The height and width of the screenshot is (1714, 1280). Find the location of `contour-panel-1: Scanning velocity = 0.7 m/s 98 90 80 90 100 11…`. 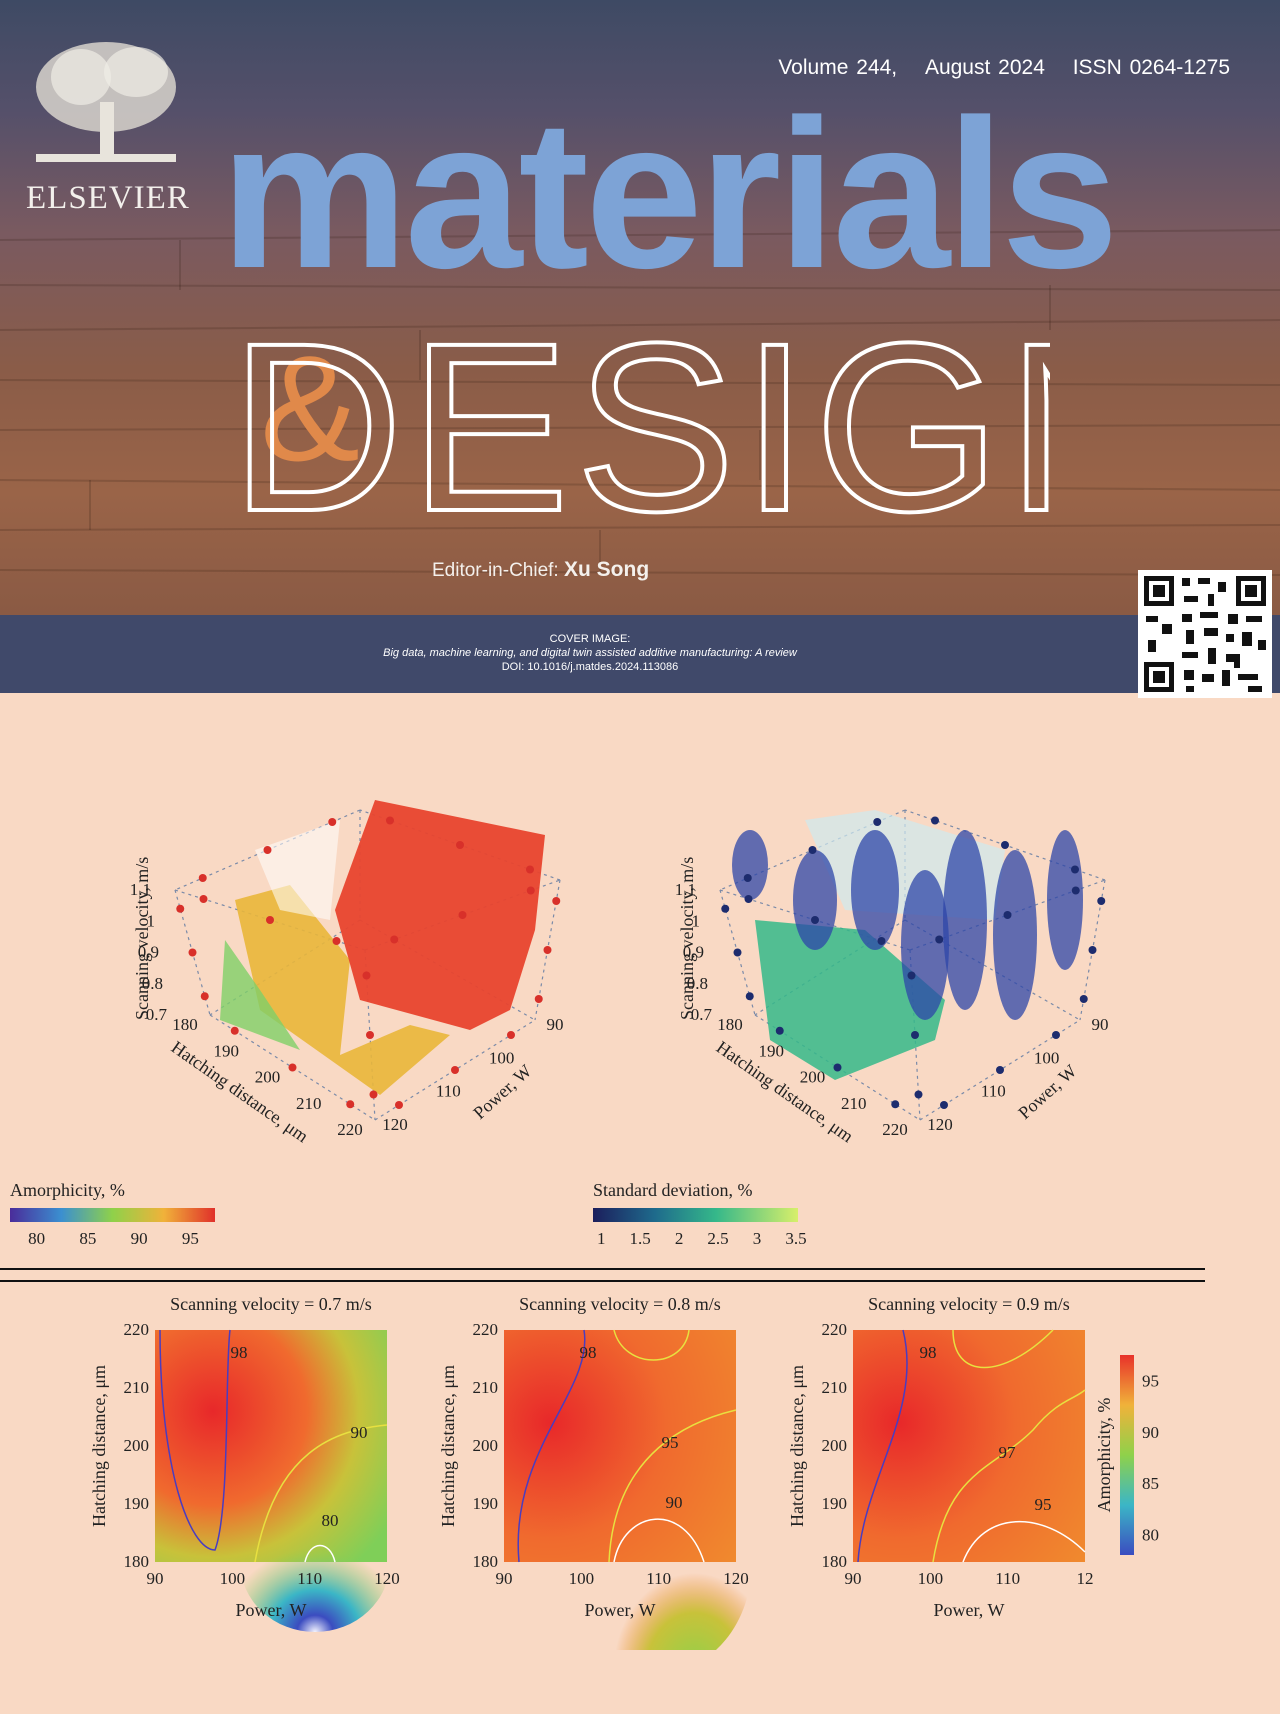

contour-panel-1: Scanning velocity = 0.7 m/s 98 90 80 90 100 11… is located at coordinates (244, 1463).